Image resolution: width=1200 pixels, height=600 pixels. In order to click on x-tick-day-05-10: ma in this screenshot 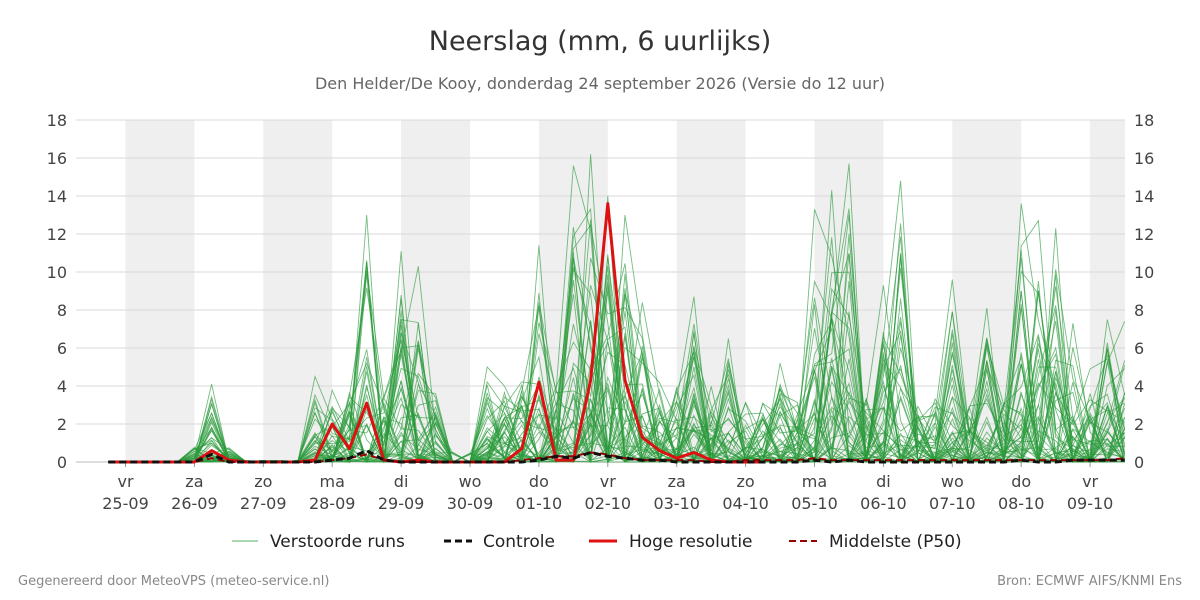, I will do `click(814, 481)`.